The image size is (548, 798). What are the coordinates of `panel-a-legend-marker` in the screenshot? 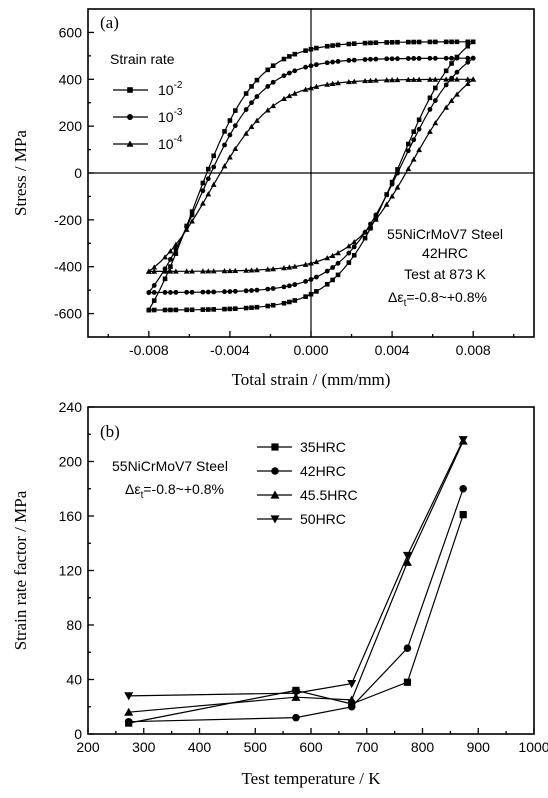 It's located at (130, 117).